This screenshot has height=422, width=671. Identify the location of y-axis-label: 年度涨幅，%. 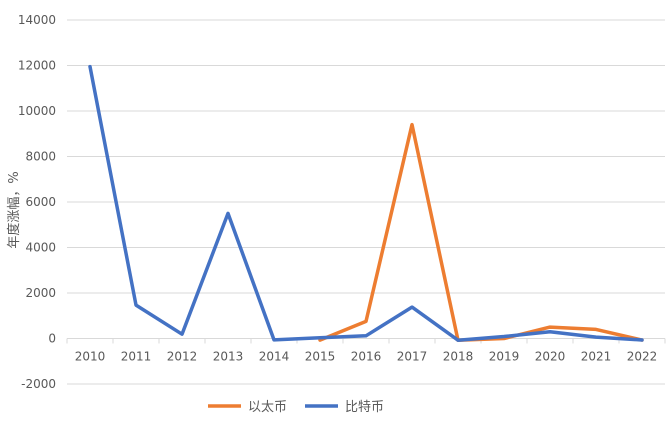
(14, 209).